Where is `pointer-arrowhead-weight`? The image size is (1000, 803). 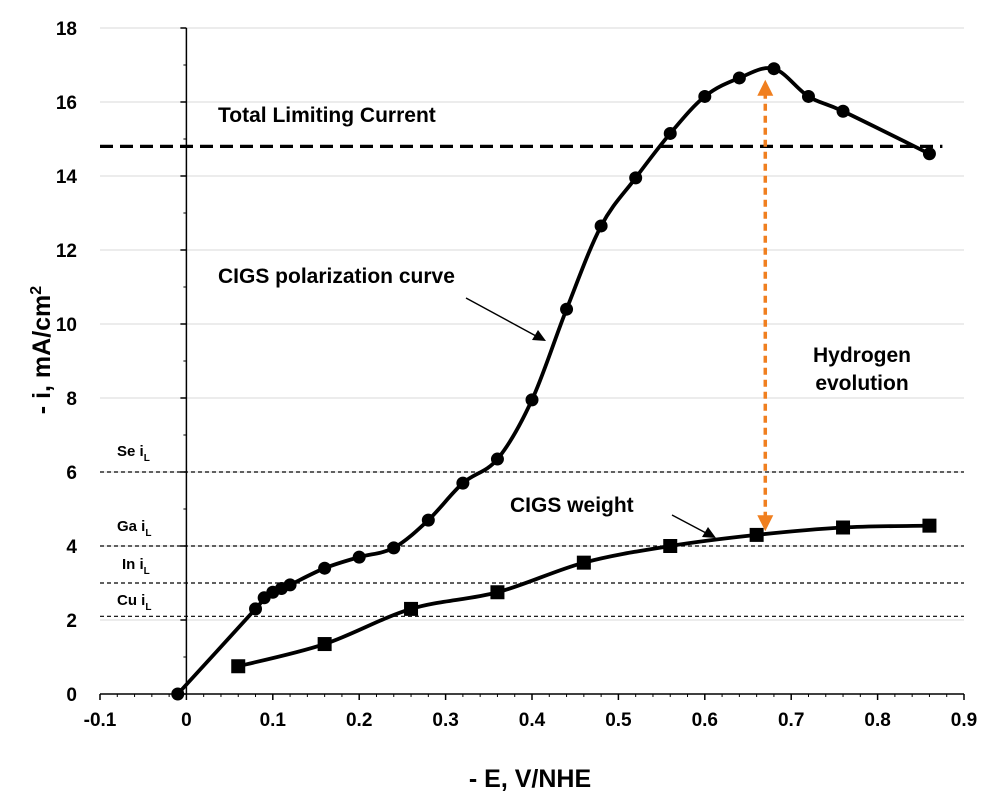 pointer-arrowhead-weight is located at coordinates (709, 532).